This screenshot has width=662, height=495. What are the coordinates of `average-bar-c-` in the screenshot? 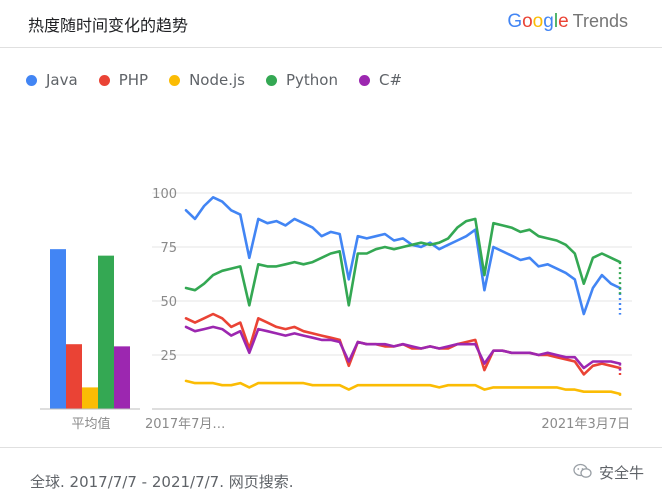 It's located at (122, 377).